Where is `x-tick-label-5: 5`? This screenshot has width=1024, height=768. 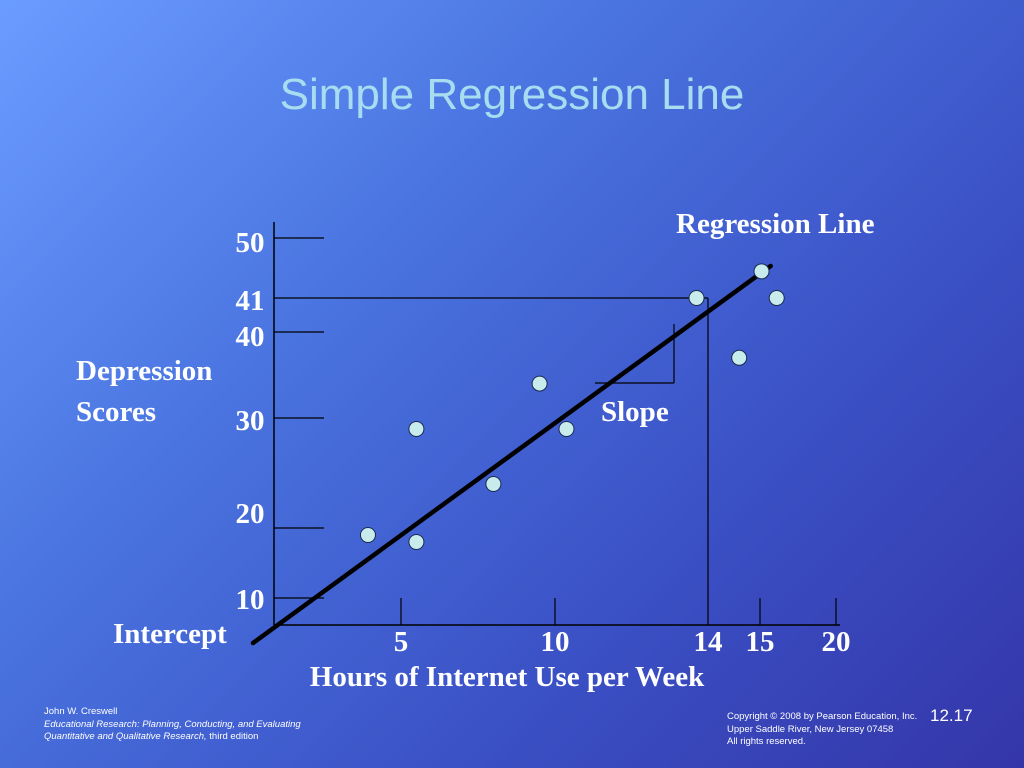 x-tick-label-5: 5 is located at coordinates (401, 642).